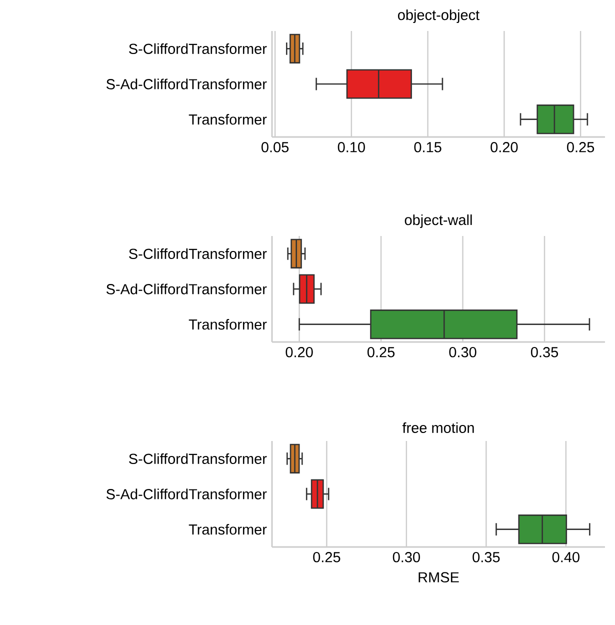  What do you see at coordinates (428, 147) in the screenshot?
I see `x-tick-label: 0.15` at bounding box center [428, 147].